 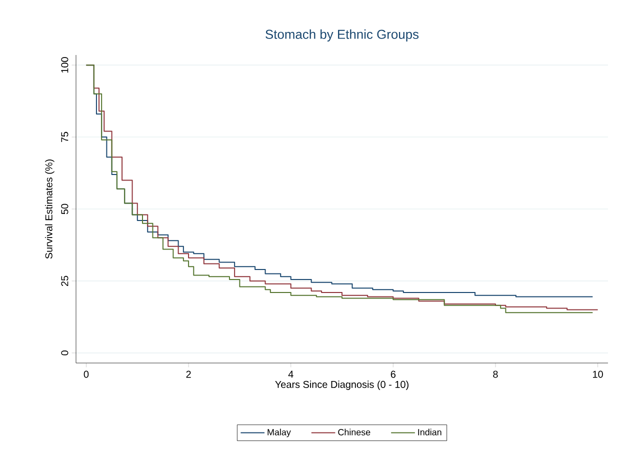 I want to click on y-axis-title: Survival Estimates (%), so click(x=49, y=209).